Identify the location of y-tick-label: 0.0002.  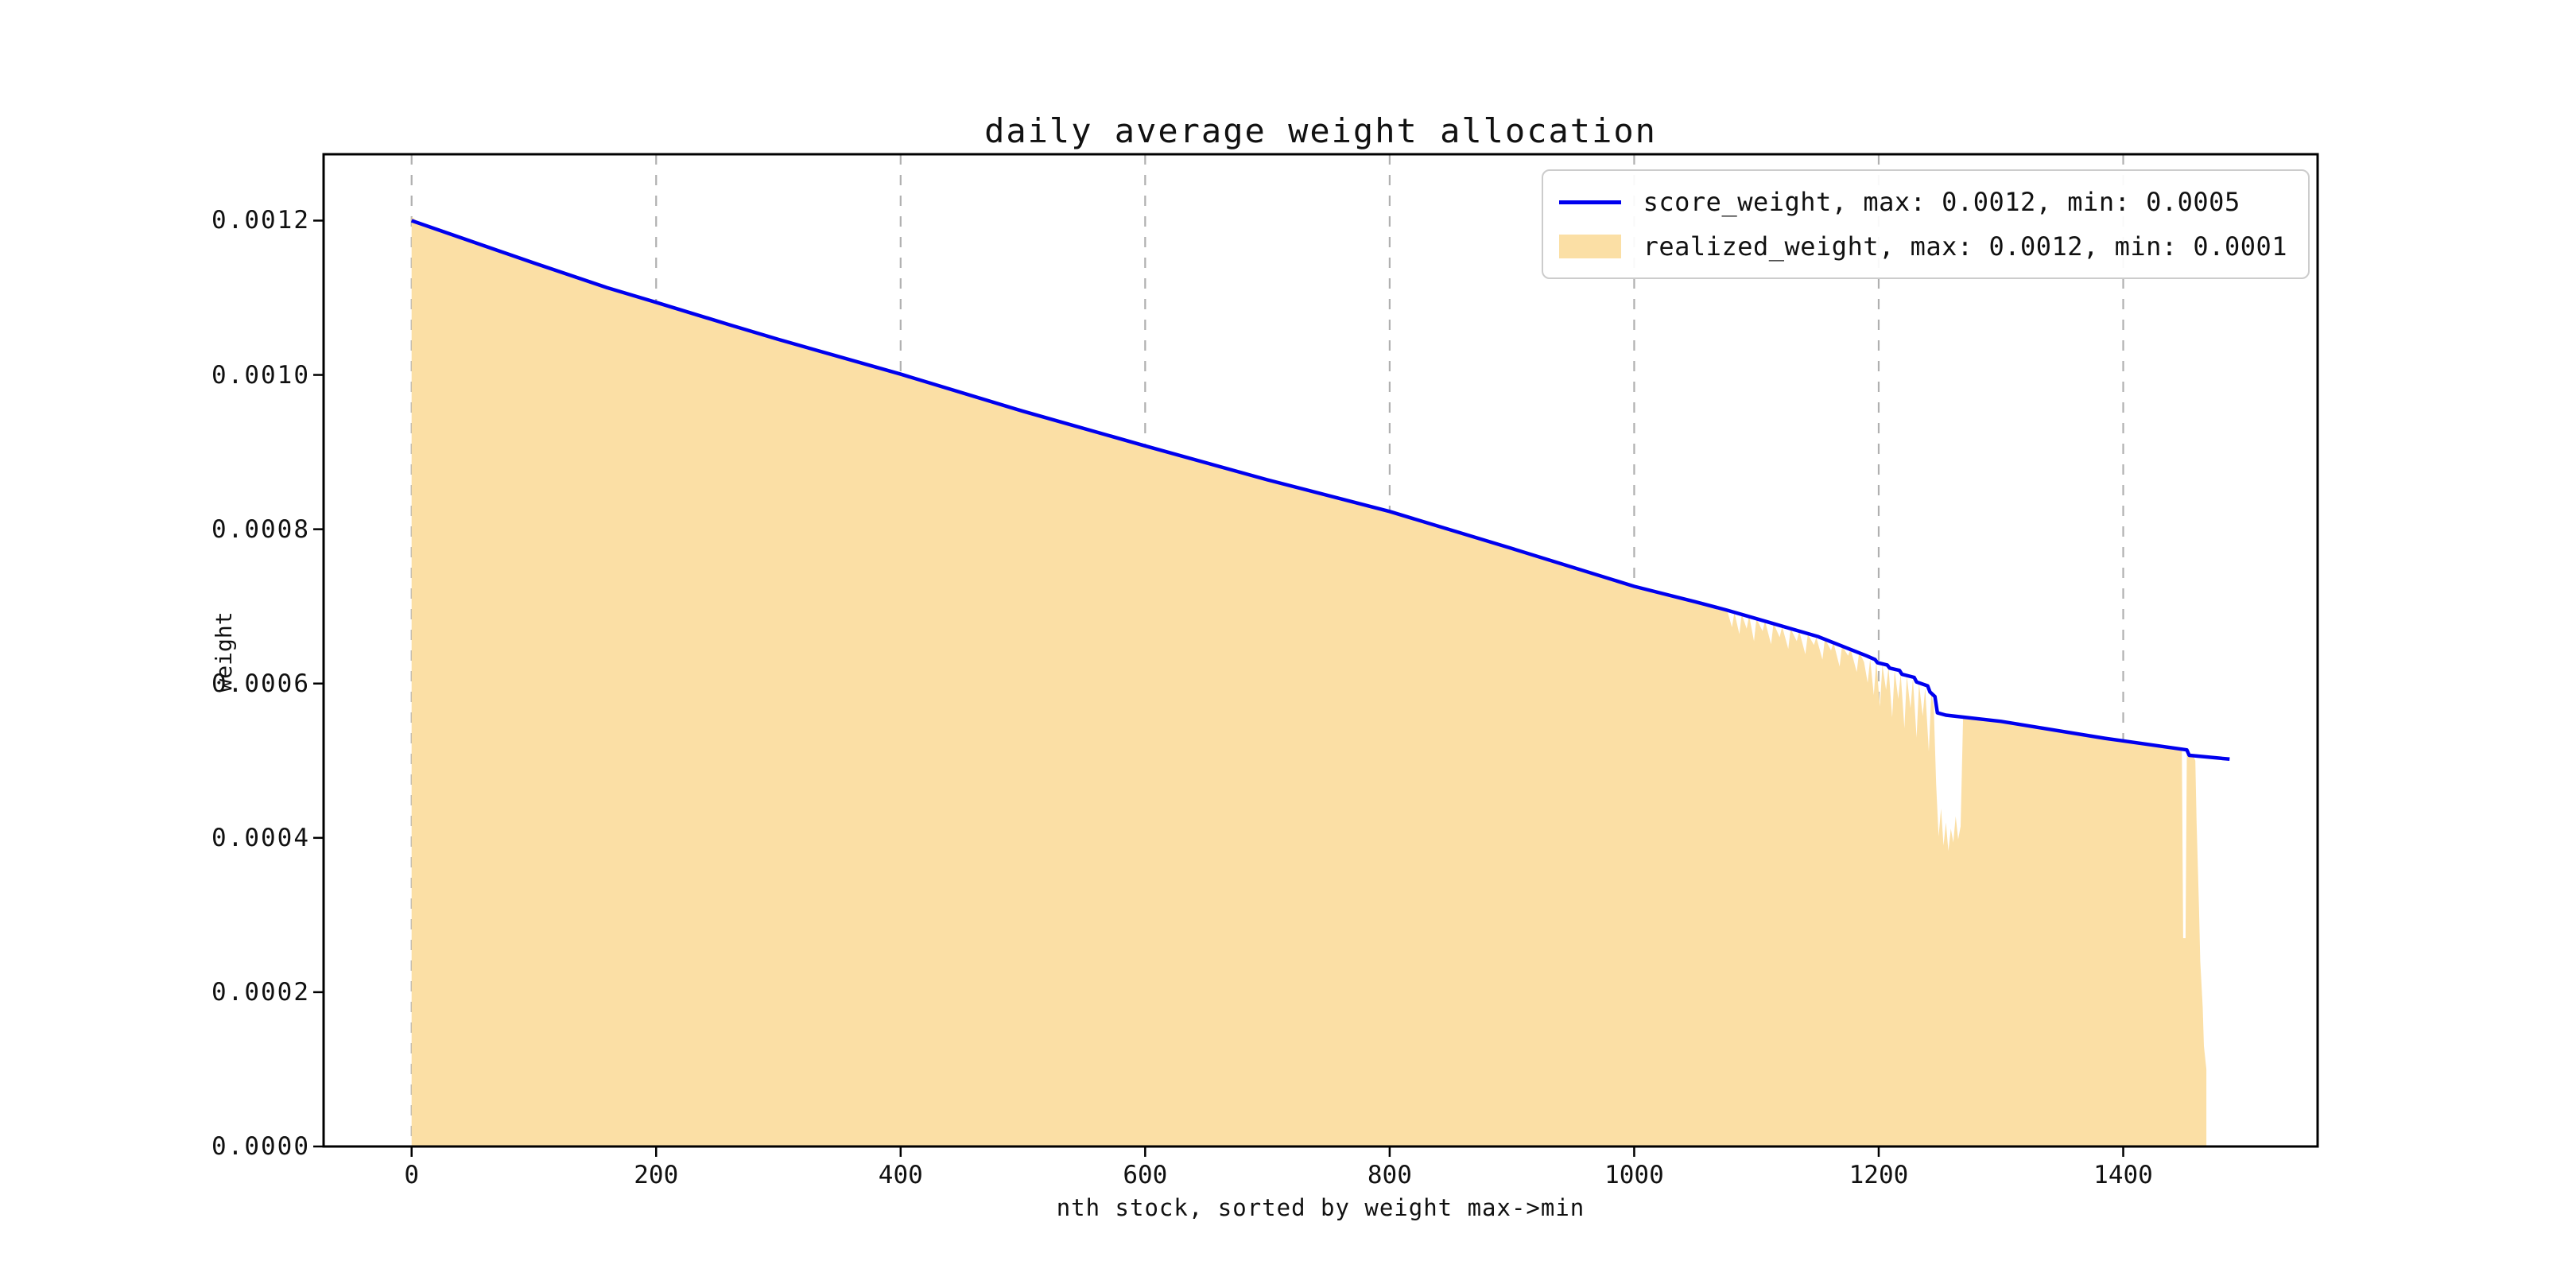
(261, 992).